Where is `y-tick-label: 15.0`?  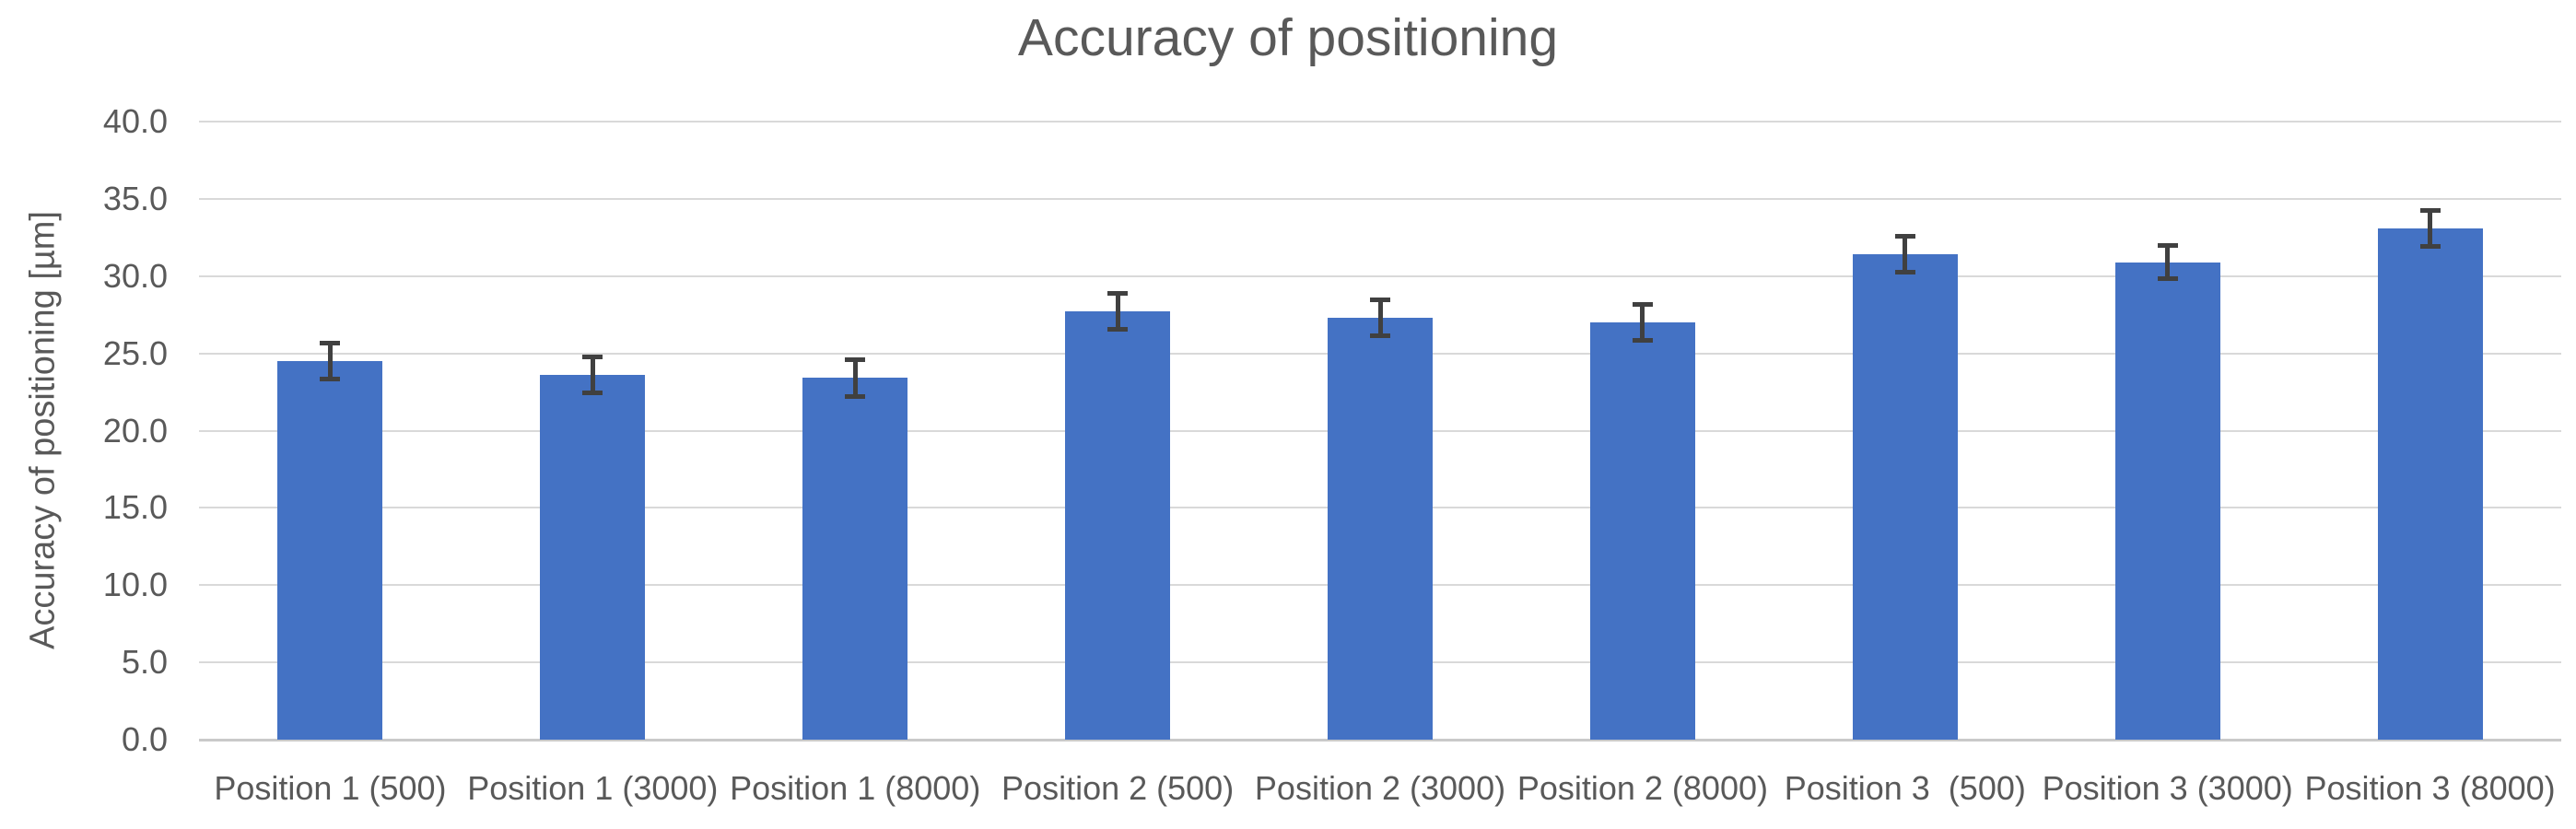 y-tick-label: 15.0 is located at coordinates (135, 507).